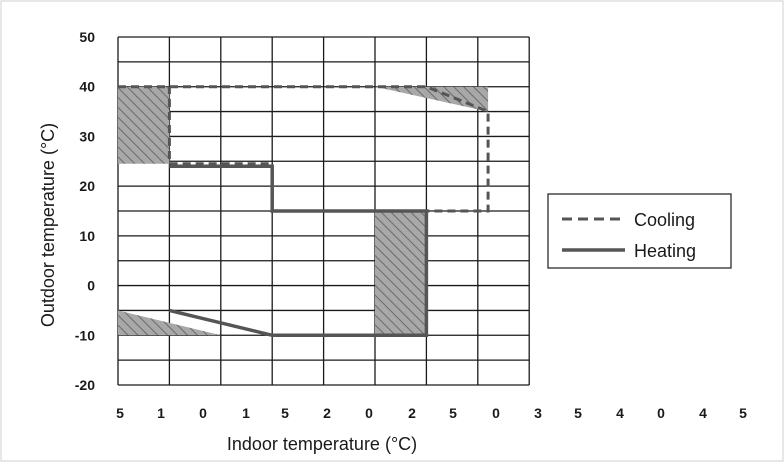 Image resolution: width=784 pixels, height=462 pixels. What do you see at coordinates (431, 413) in the screenshot?
I see `x-tick-labels: 5 1 0 1 5 2 0 2 5 0 3 5 4 0 4 5` at bounding box center [431, 413].